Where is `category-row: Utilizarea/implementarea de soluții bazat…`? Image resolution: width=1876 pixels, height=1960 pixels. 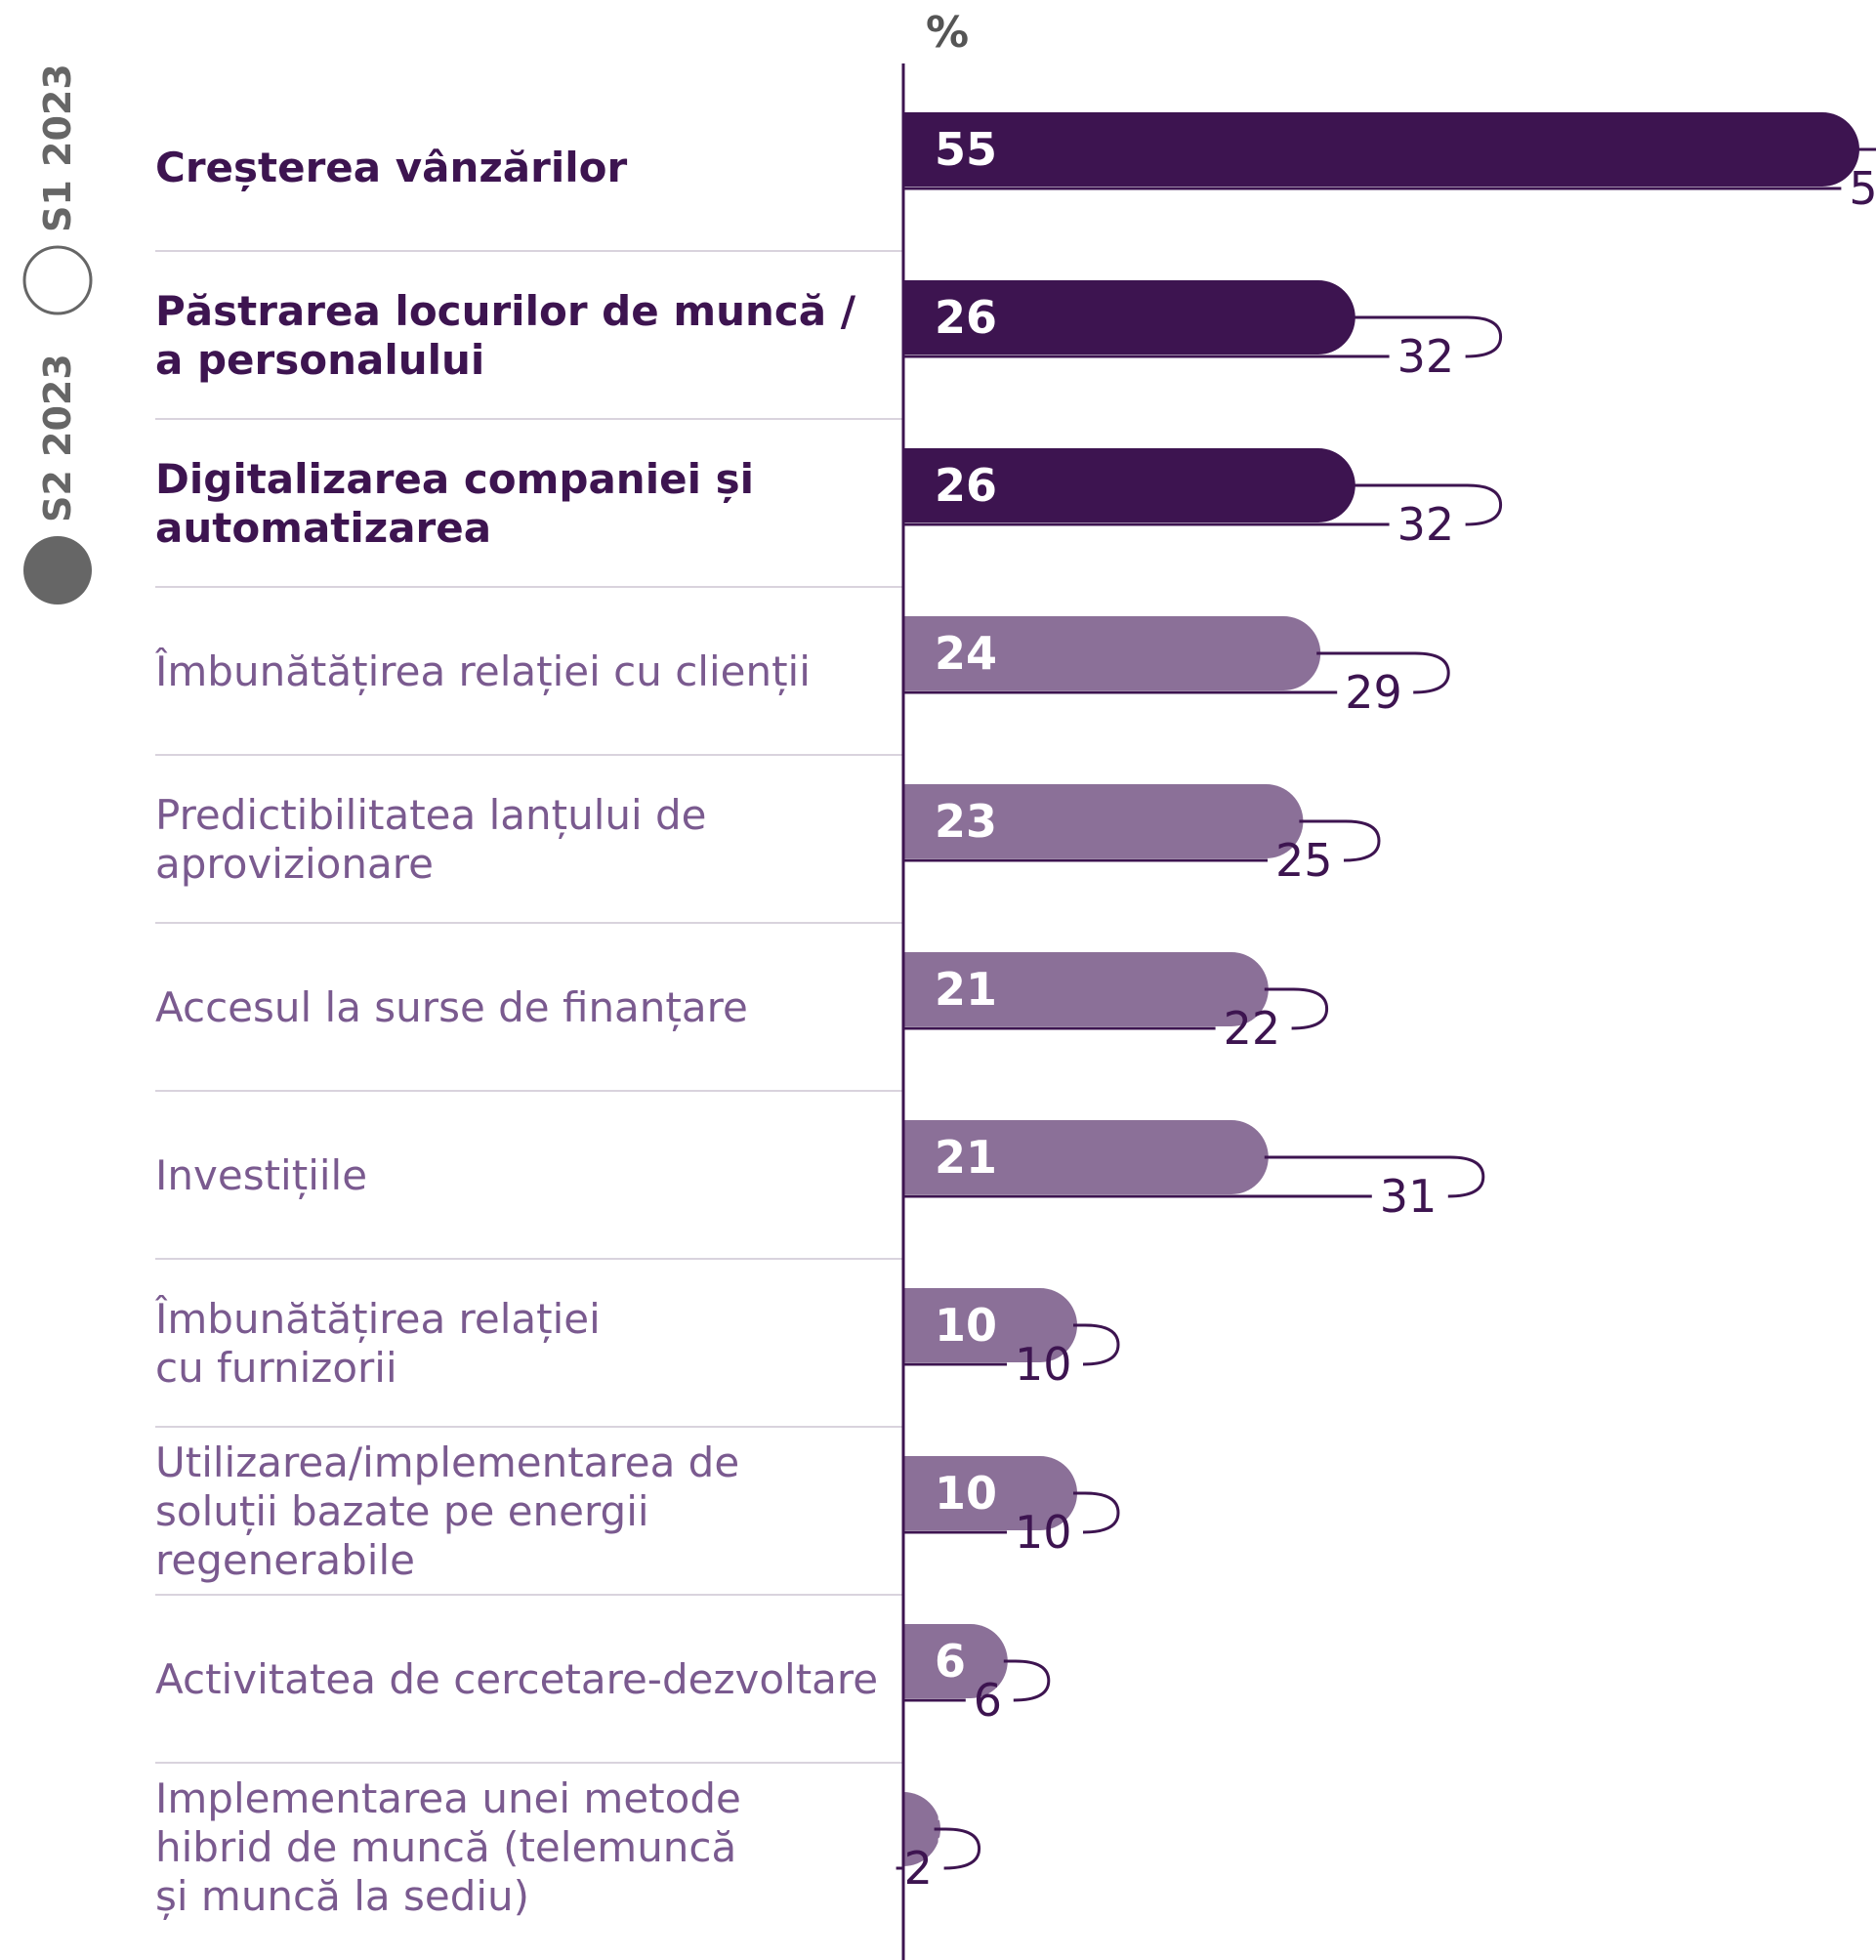 category-row: Utilizarea/implementarea de soluții bazat… is located at coordinates (638, 1505).